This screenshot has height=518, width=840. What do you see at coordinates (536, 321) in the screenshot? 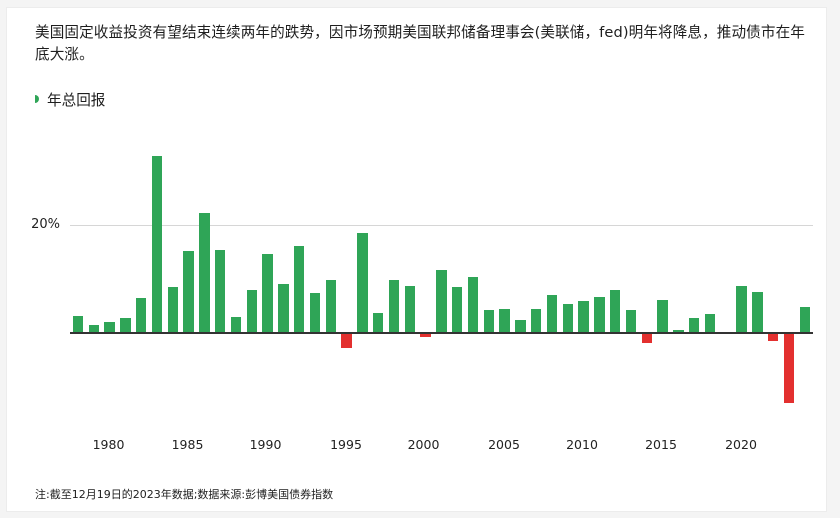
I see `bar-2006` at bounding box center [536, 321].